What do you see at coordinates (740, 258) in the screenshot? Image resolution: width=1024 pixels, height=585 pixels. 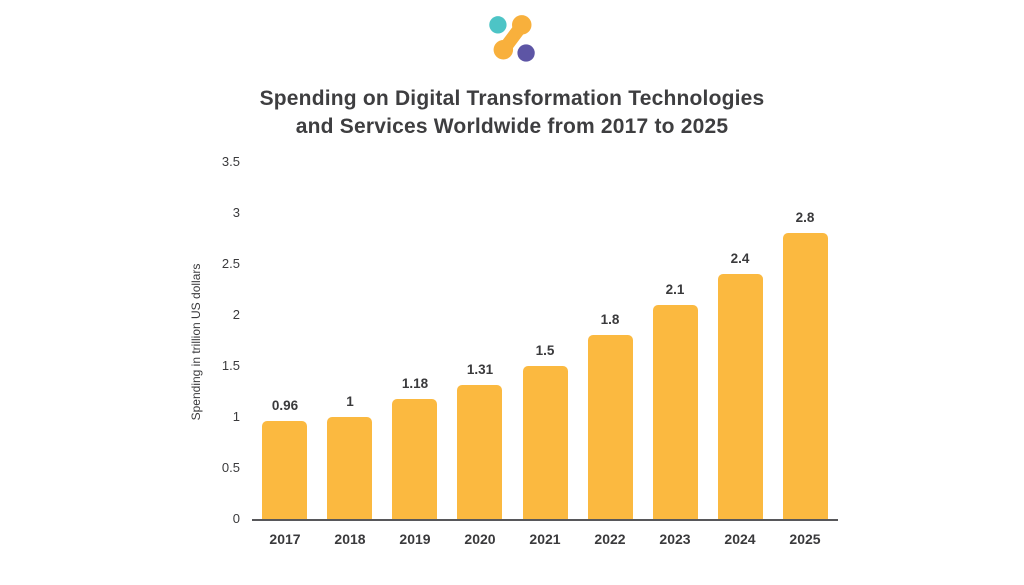 I see `bar-value-label-2024: 2.4` at bounding box center [740, 258].